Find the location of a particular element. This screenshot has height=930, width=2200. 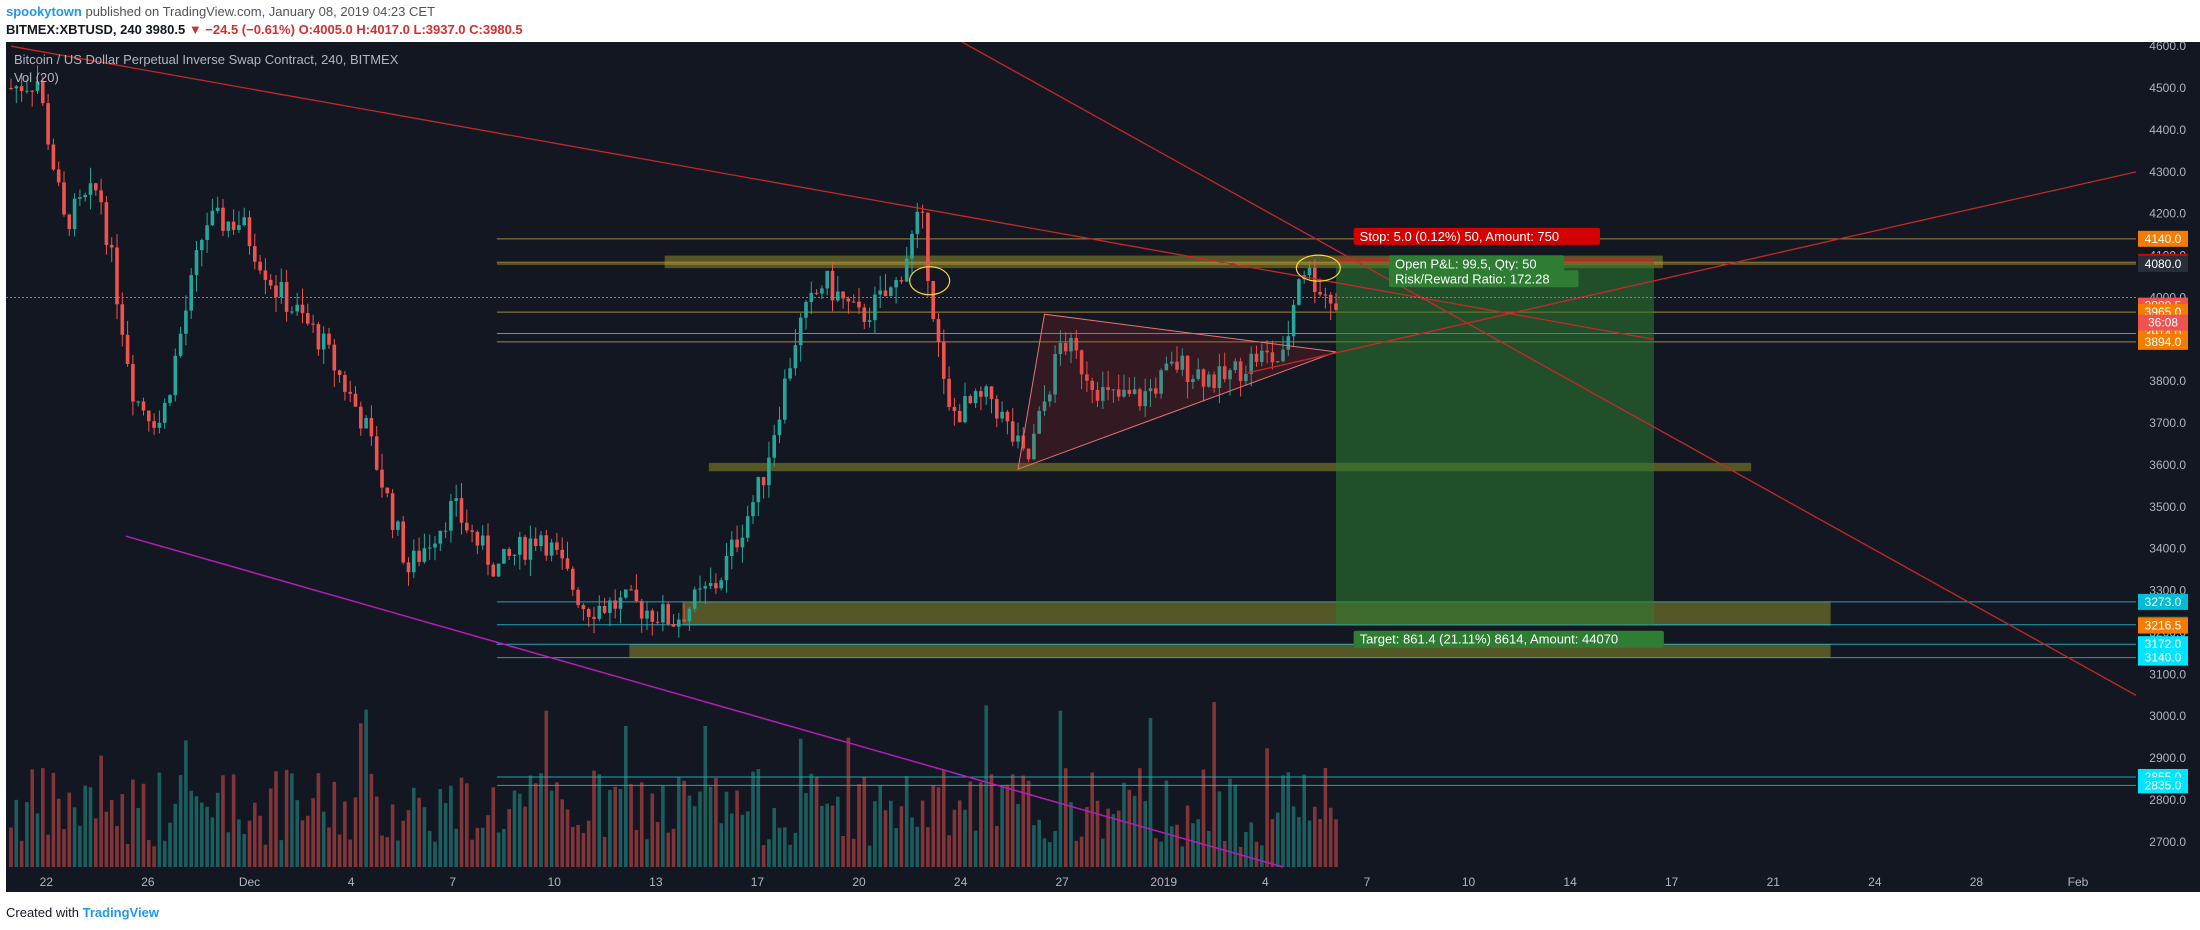

y-axis-tick: 3800.0 is located at coordinates (2167, 381).